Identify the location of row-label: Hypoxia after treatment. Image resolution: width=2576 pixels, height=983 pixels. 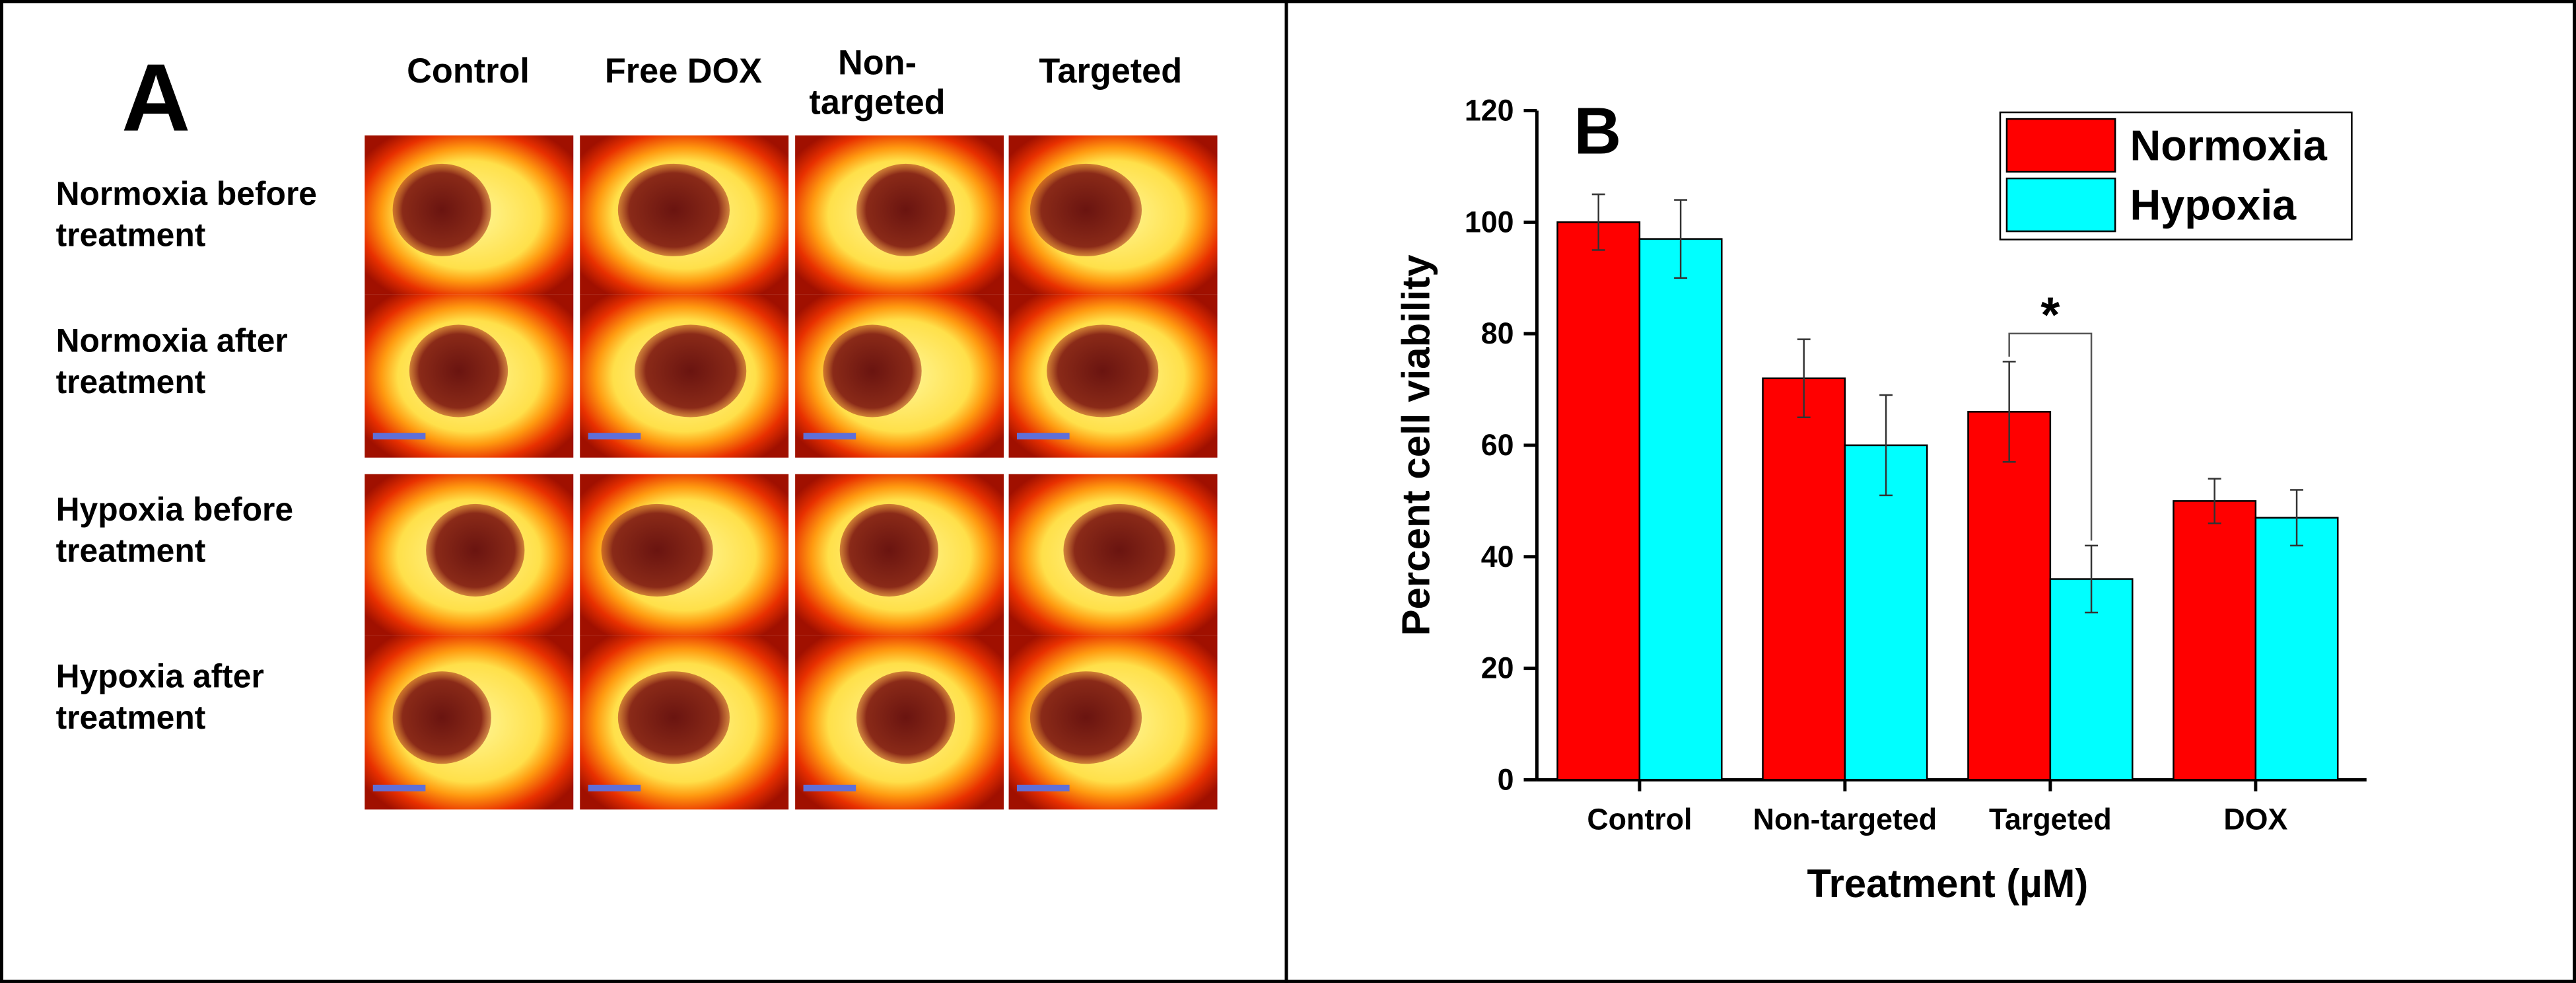
(159, 698).